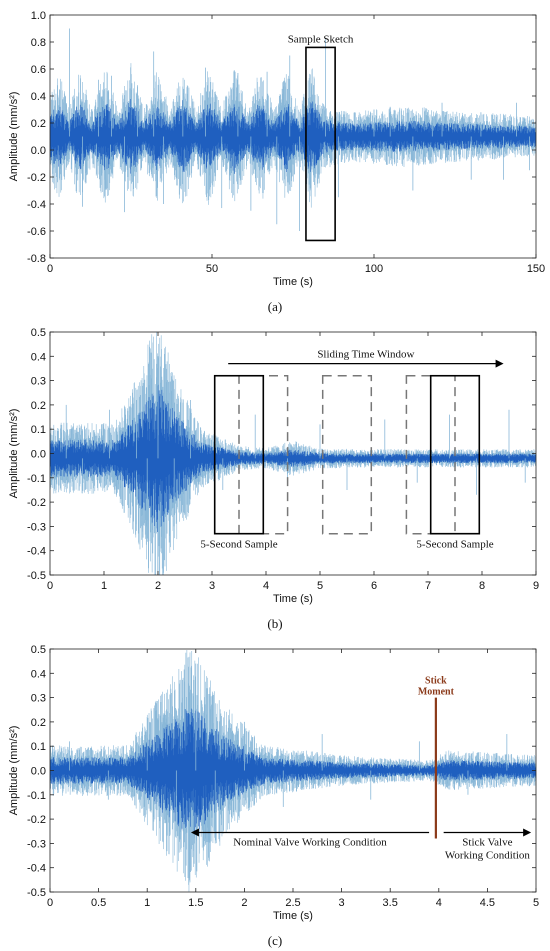  What do you see at coordinates (310, 842) in the screenshot?
I see `nominal-condition-label: Nominal Valve Working Condition` at bounding box center [310, 842].